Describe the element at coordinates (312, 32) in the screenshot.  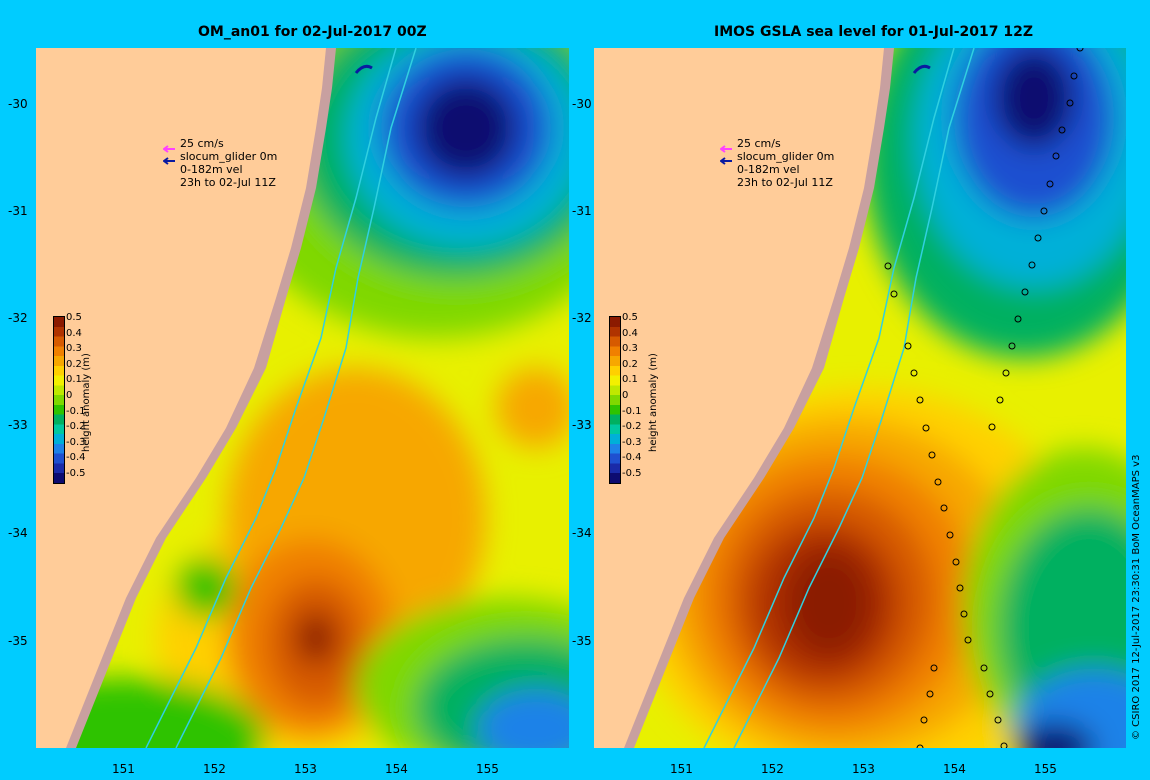
I see `left-map-title: OM_an01 for 02-Jul-2017 00Z` at that location.